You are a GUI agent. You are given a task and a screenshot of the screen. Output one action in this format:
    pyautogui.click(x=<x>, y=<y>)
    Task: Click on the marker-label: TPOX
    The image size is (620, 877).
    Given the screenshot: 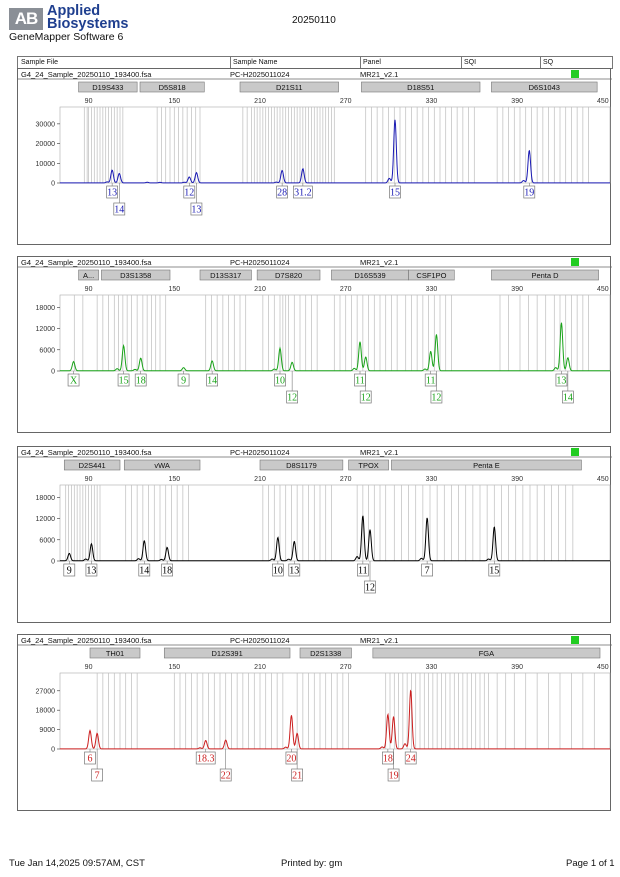 What is the action you would take?
    pyautogui.click(x=368, y=465)
    